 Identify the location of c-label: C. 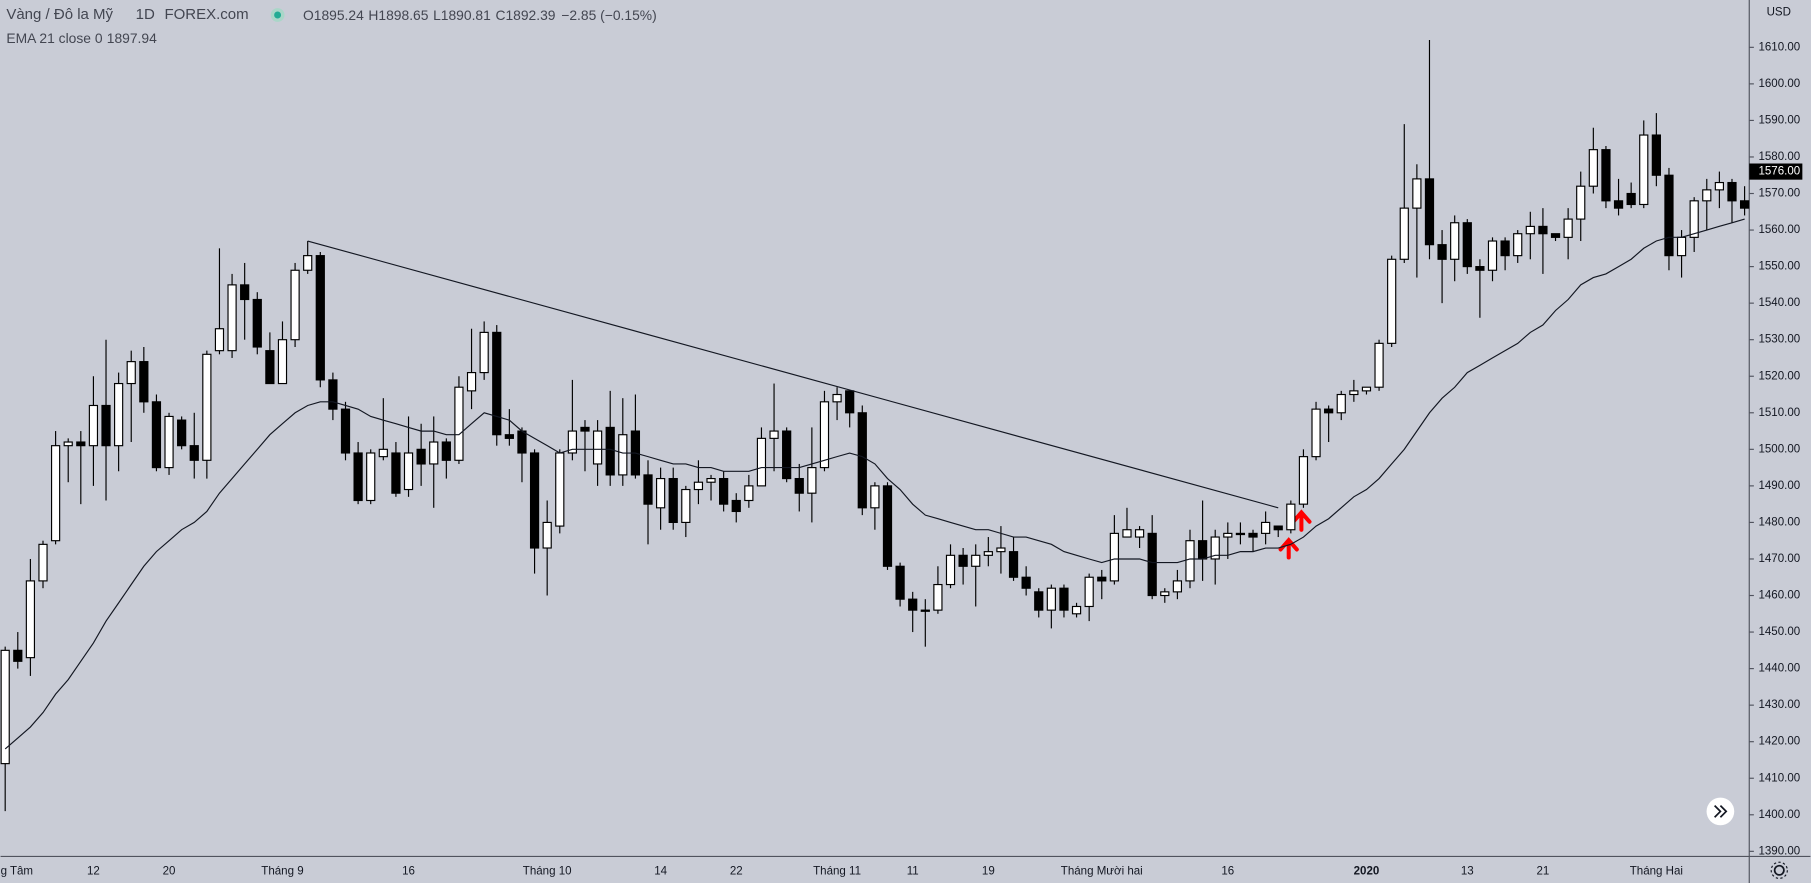
(500, 15).